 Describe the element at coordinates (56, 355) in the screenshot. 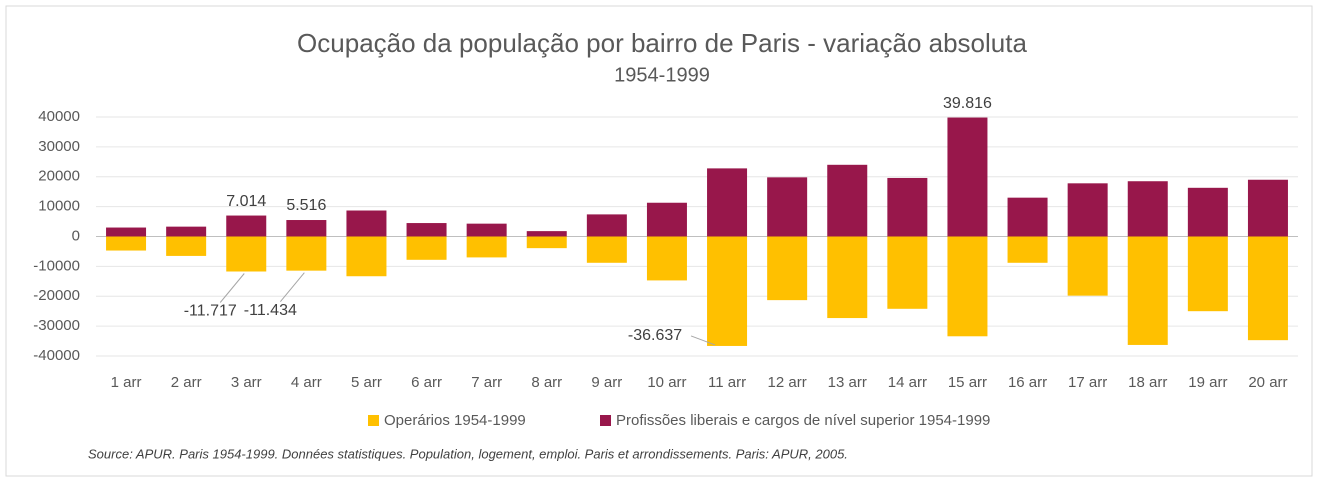

I see `y-tick-label: -40000` at that location.